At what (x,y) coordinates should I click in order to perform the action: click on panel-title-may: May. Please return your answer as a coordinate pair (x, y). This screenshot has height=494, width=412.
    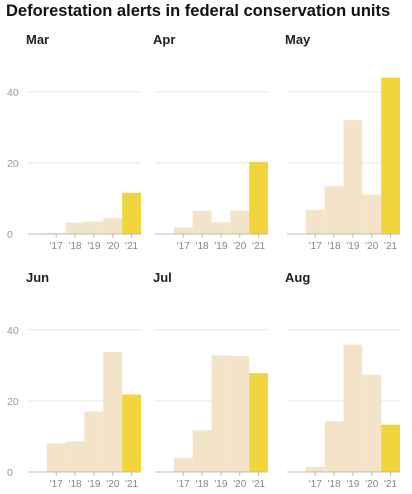
    Looking at the image, I should click on (298, 39).